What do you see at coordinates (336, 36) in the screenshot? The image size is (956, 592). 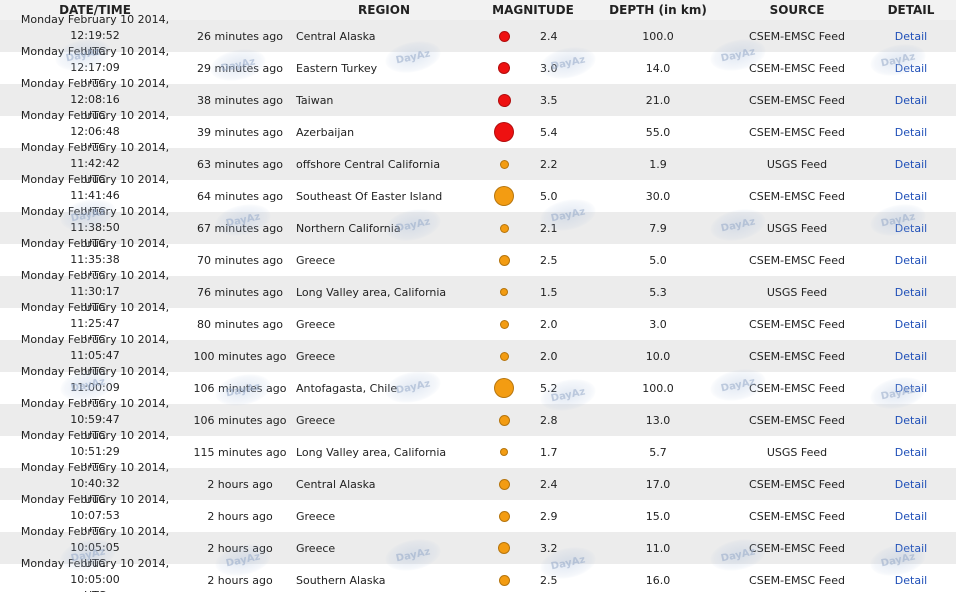 I see `event-region: Central Alaska` at bounding box center [336, 36].